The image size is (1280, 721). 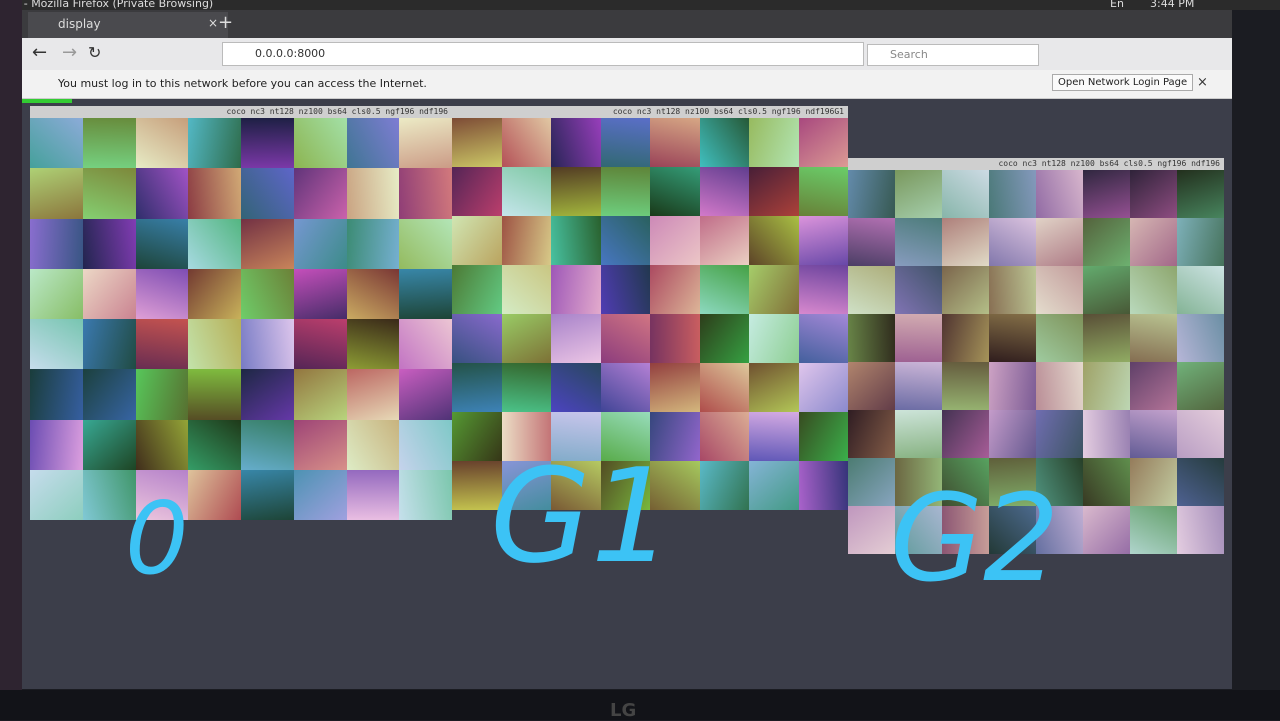 I want to click on search-placeholder: Search, so click(x=909, y=54).